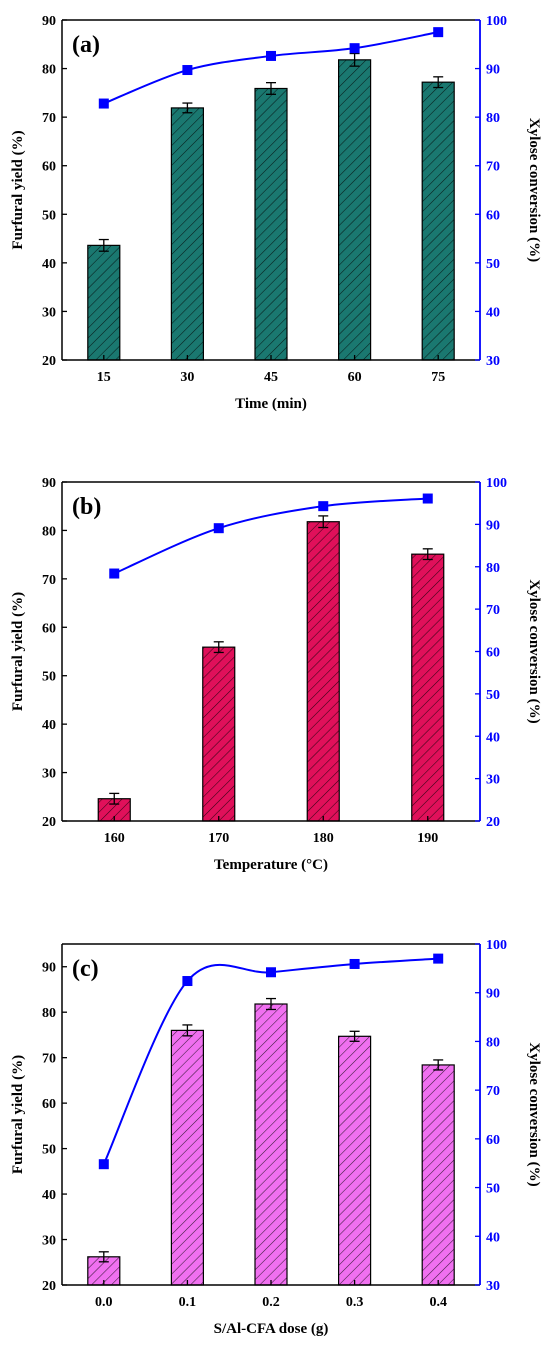 This screenshot has width=550, height=1350. Describe the element at coordinates (438, 1302) in the screenshot. I see `x-tick-label: 0.4` at that location.